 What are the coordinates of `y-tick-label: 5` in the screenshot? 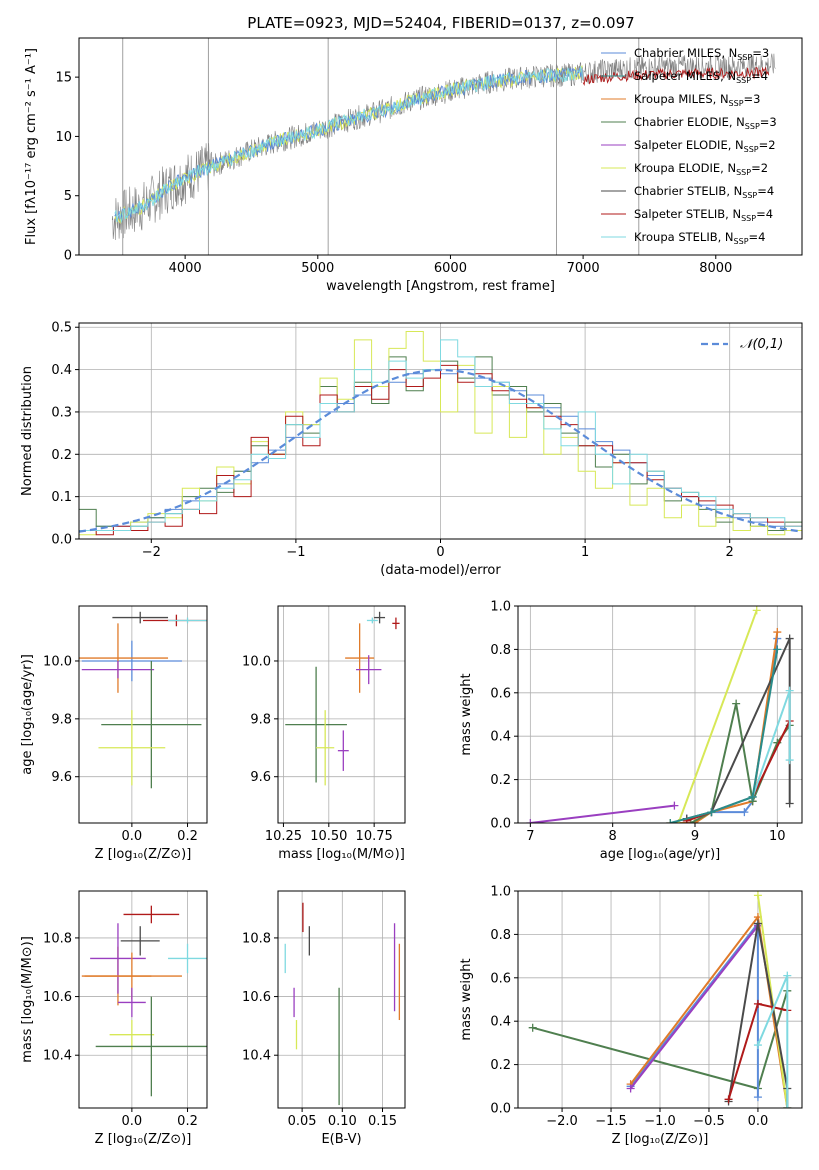 It's located at (68, 196).